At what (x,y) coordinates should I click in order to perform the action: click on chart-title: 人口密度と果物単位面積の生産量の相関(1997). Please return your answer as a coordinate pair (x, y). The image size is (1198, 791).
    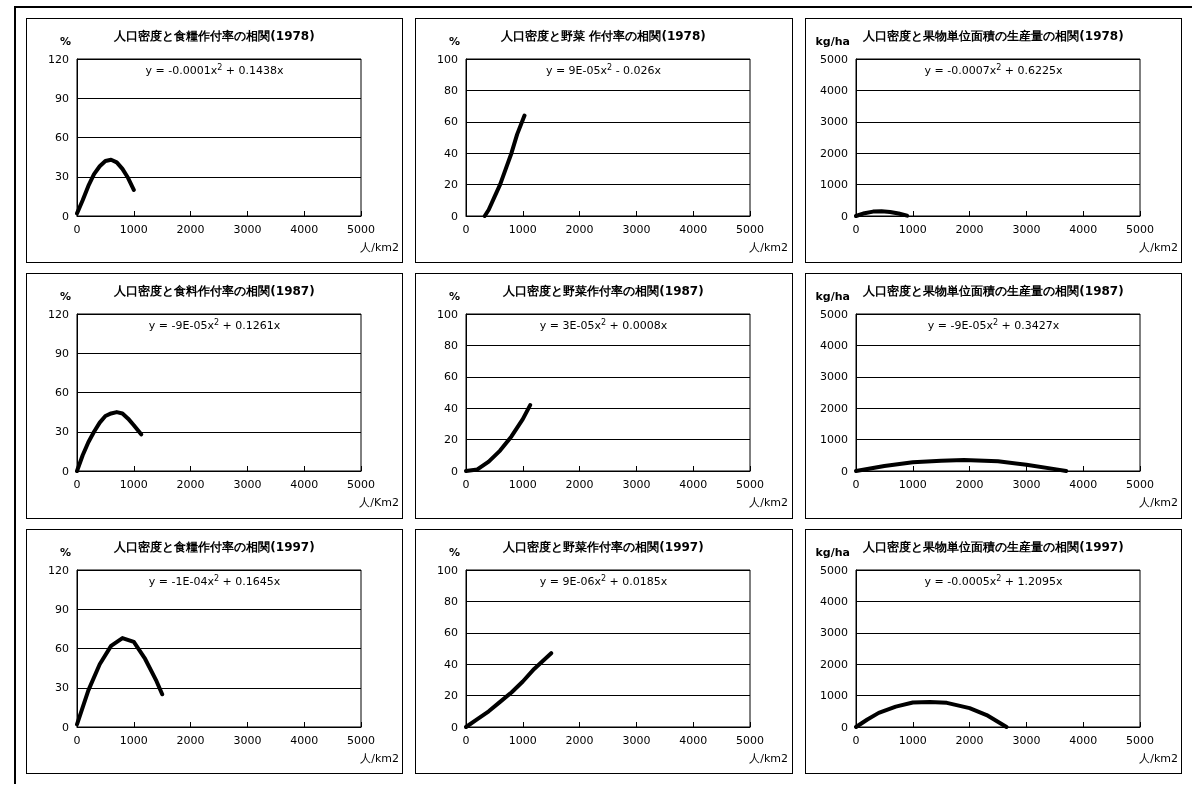
    Looking at the image, I should click on (992, 546).